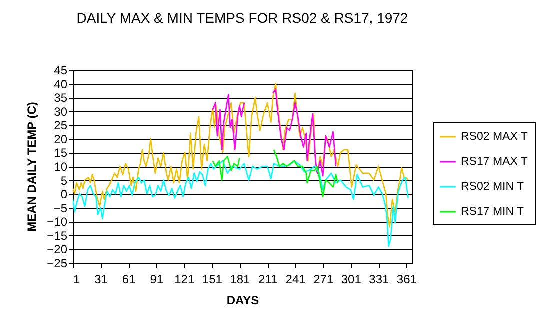  Describe the element at coordinates (157, 279) in the screenshot. I see `x-tick-label: 91` at that location.